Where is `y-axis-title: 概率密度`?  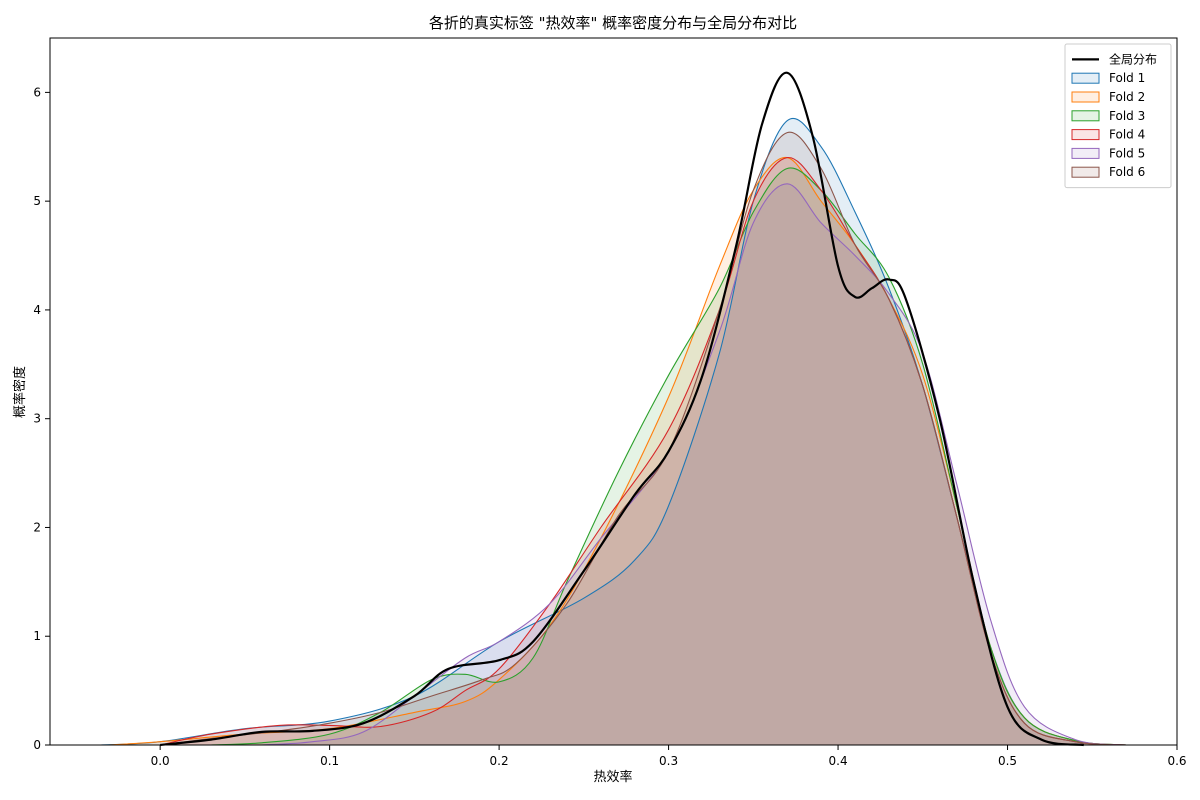 y-axis-title: 概率密度 is located at coordinates (20, 392).